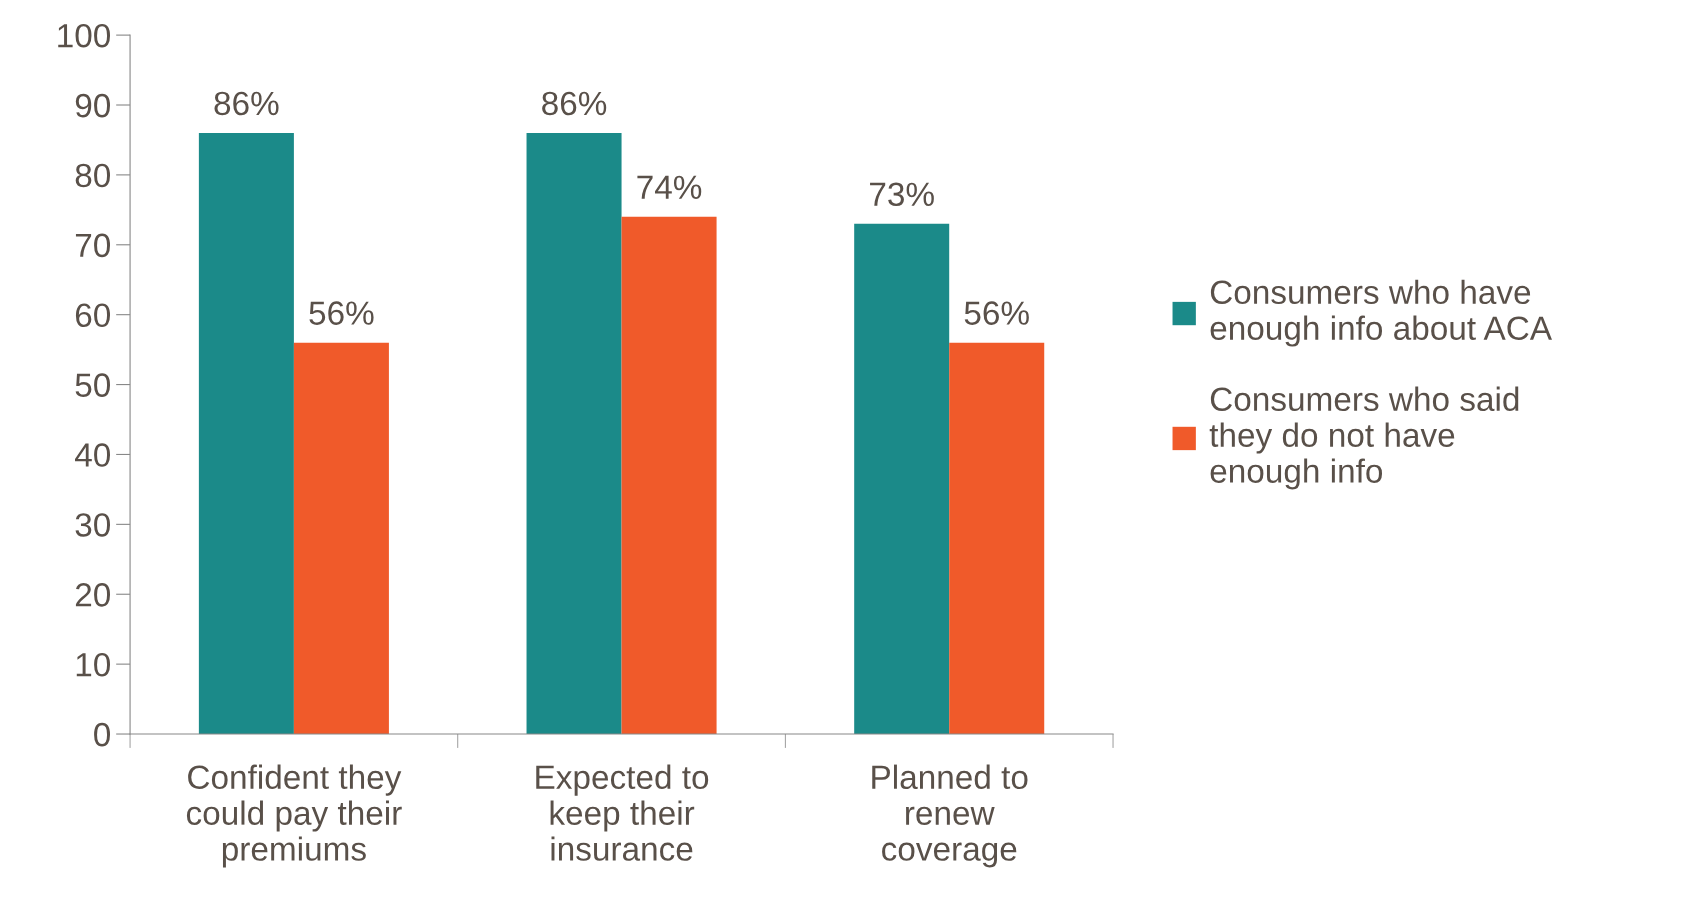  What do you see at coordinates (93, 385) in the screenshot?
I see `y-tick-label: 50` at bounding box center [93, 385].